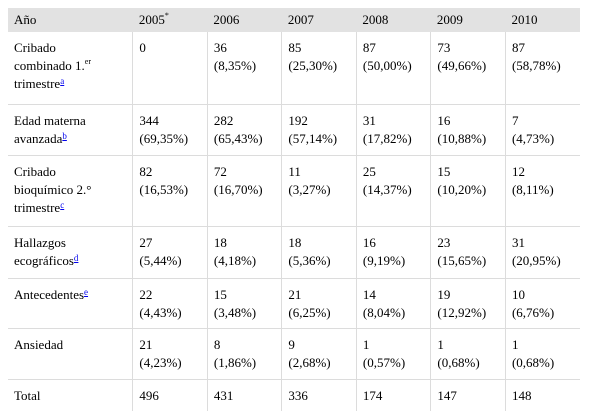 The width and height of the screenshot is (590, 414). Describe the element at coordinates (468, 252) in the screenshot. I see `value-cell: 23 (15,65%)` at that location.